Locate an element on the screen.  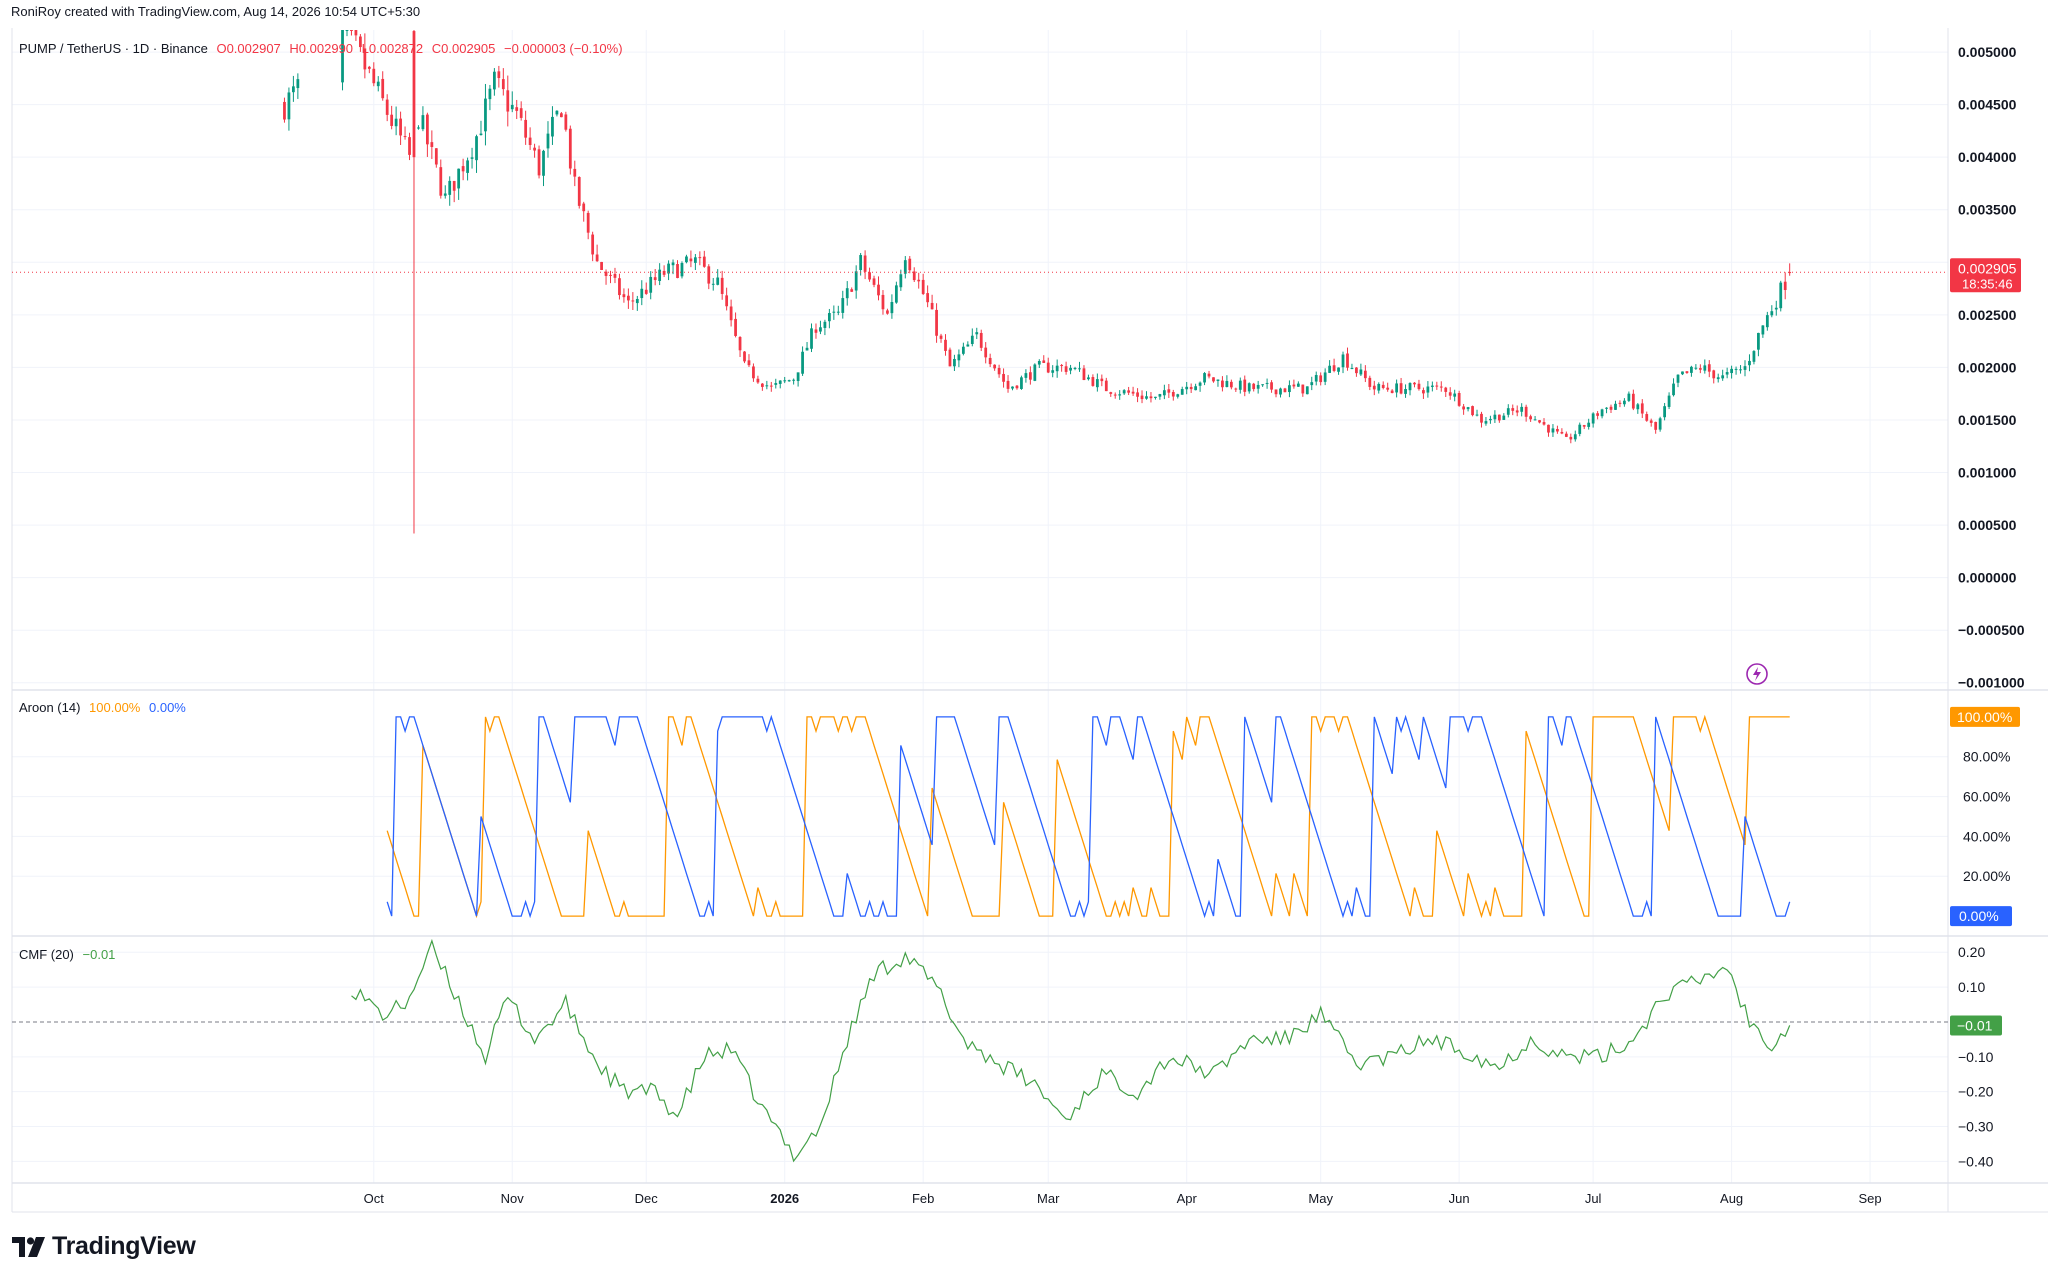
aroon-up-badge is located at coordinates (1985, 716).